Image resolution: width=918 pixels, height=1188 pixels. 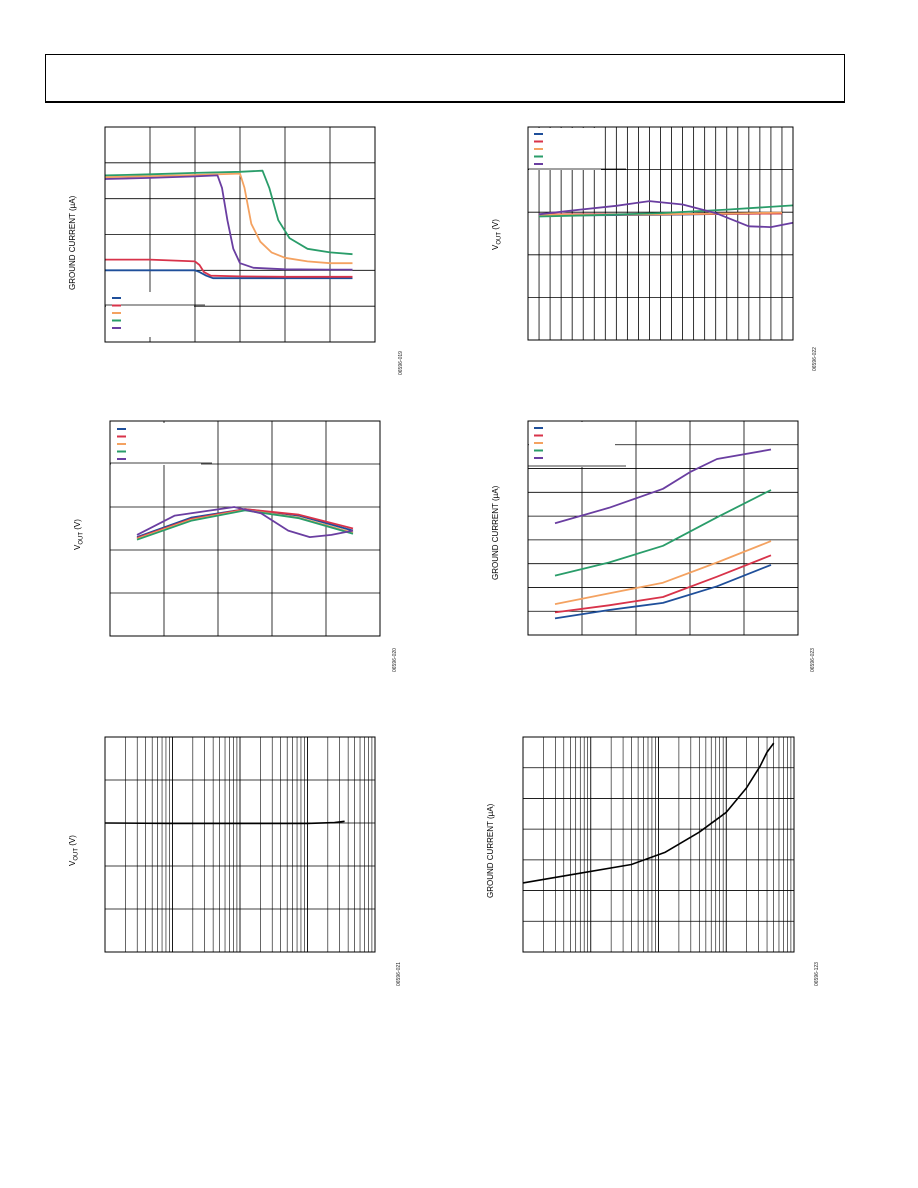 I want to click on figure-id: 06596-023, so click(x=813, y=660).